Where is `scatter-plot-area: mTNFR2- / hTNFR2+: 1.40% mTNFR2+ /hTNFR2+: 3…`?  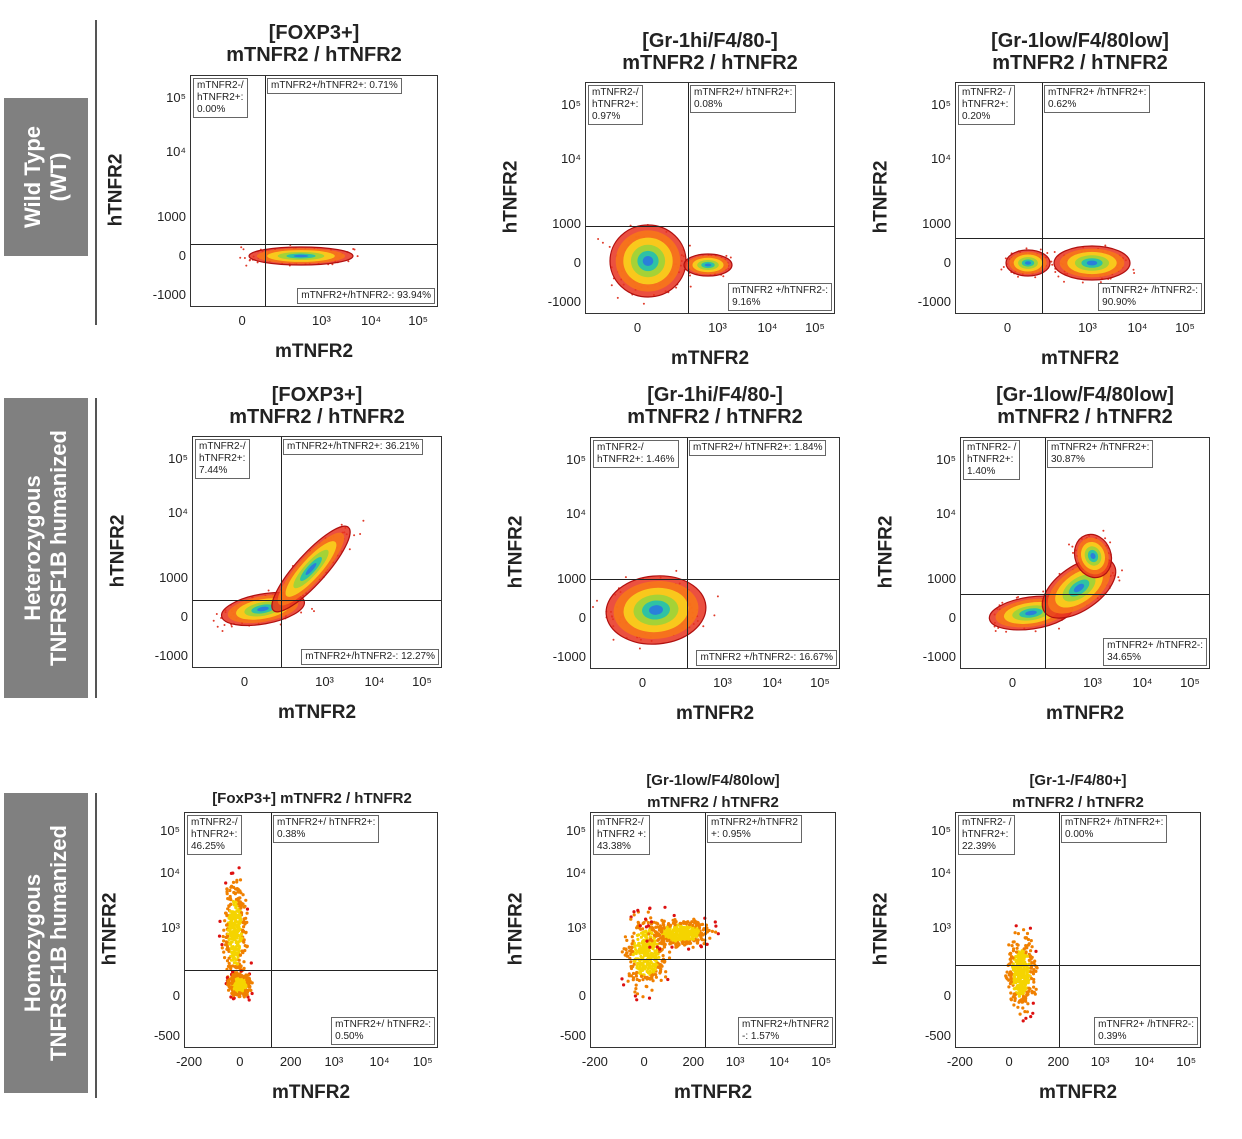
scatter-plot-area: mTNFR2- / hTNFR2+: 1.40% mTNFR2+ /hTNFR2+: 3… is located at coordinates (1085, 553).